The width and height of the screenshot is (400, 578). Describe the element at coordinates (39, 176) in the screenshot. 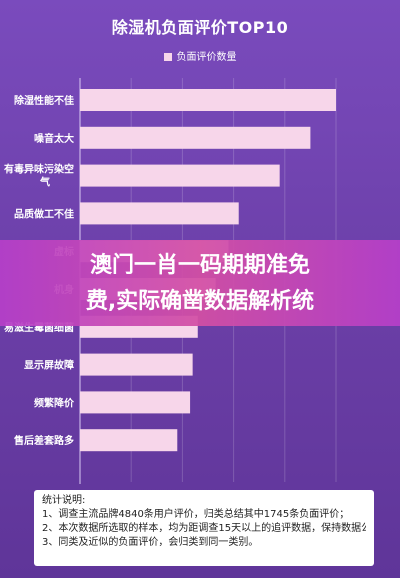

I see `category-label: 有毒异味污染空气` at that location.